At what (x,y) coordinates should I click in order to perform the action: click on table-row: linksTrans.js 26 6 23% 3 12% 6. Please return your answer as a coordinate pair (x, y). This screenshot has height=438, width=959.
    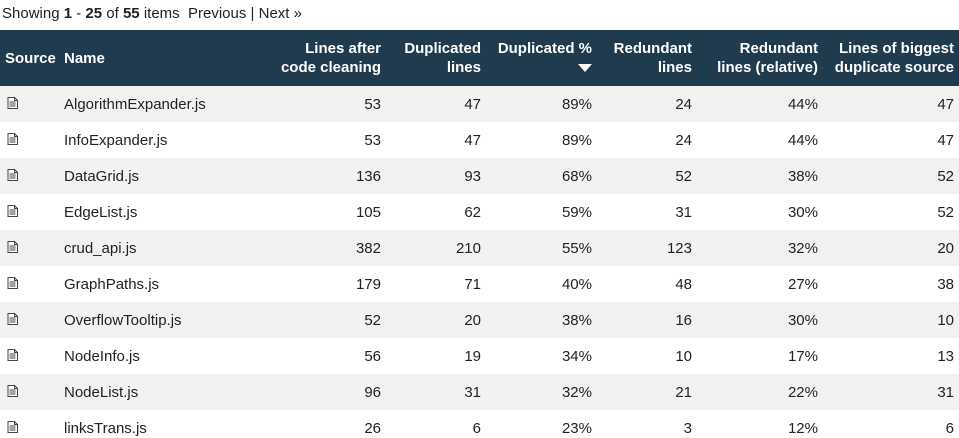
    Looking at the image, I should click on (479, 424).